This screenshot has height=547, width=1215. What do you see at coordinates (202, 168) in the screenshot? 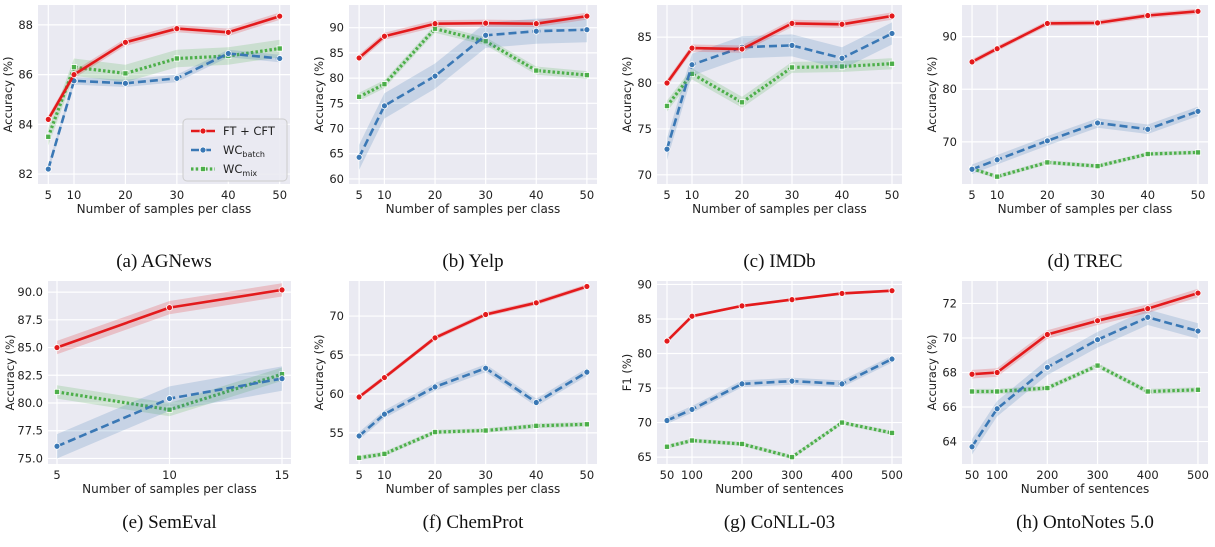
I see `legend-marker` at bounding box center [202, 168].